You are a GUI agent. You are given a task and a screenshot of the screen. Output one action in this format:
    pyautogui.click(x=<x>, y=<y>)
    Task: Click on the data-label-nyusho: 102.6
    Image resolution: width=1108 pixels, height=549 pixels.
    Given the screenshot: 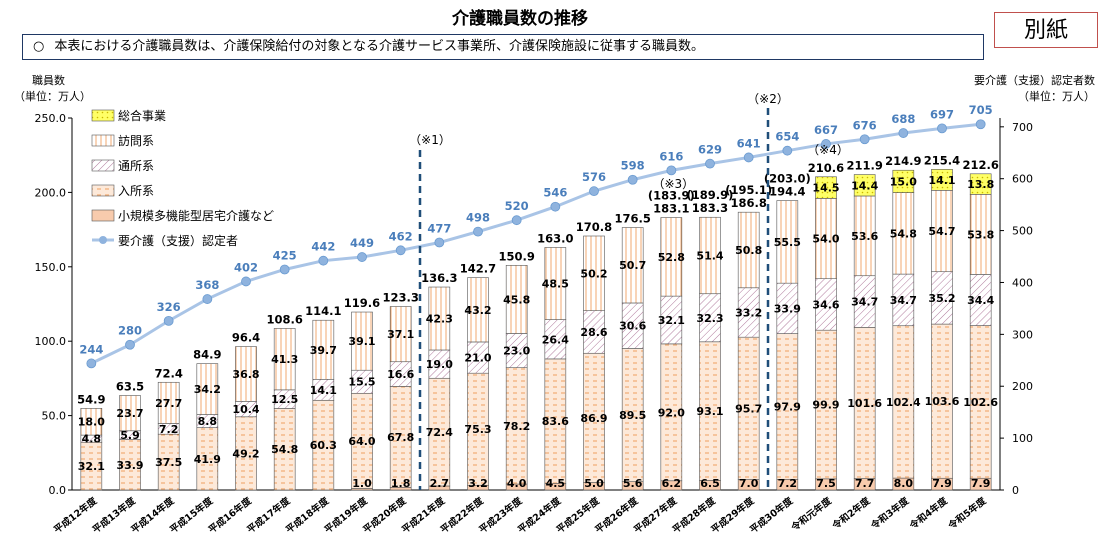 What is the action you would take?
    pyautogui.click(x=980, y=402)
    